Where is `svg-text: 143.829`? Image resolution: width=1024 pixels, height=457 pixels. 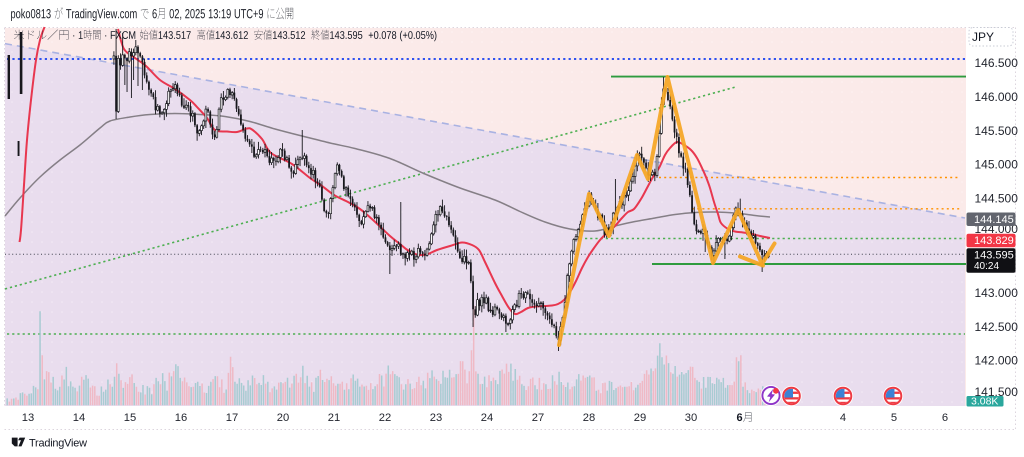
svg-text: 143.829 is located at coordinates (994, 241).